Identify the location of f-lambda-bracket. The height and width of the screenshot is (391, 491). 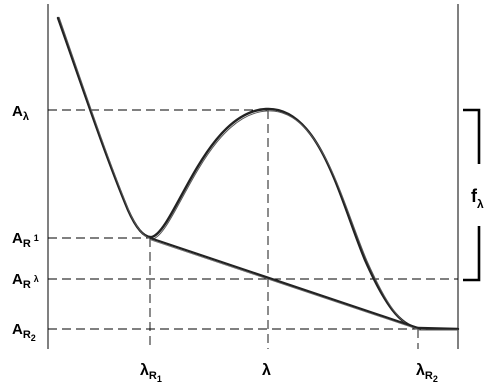
(472, 195).